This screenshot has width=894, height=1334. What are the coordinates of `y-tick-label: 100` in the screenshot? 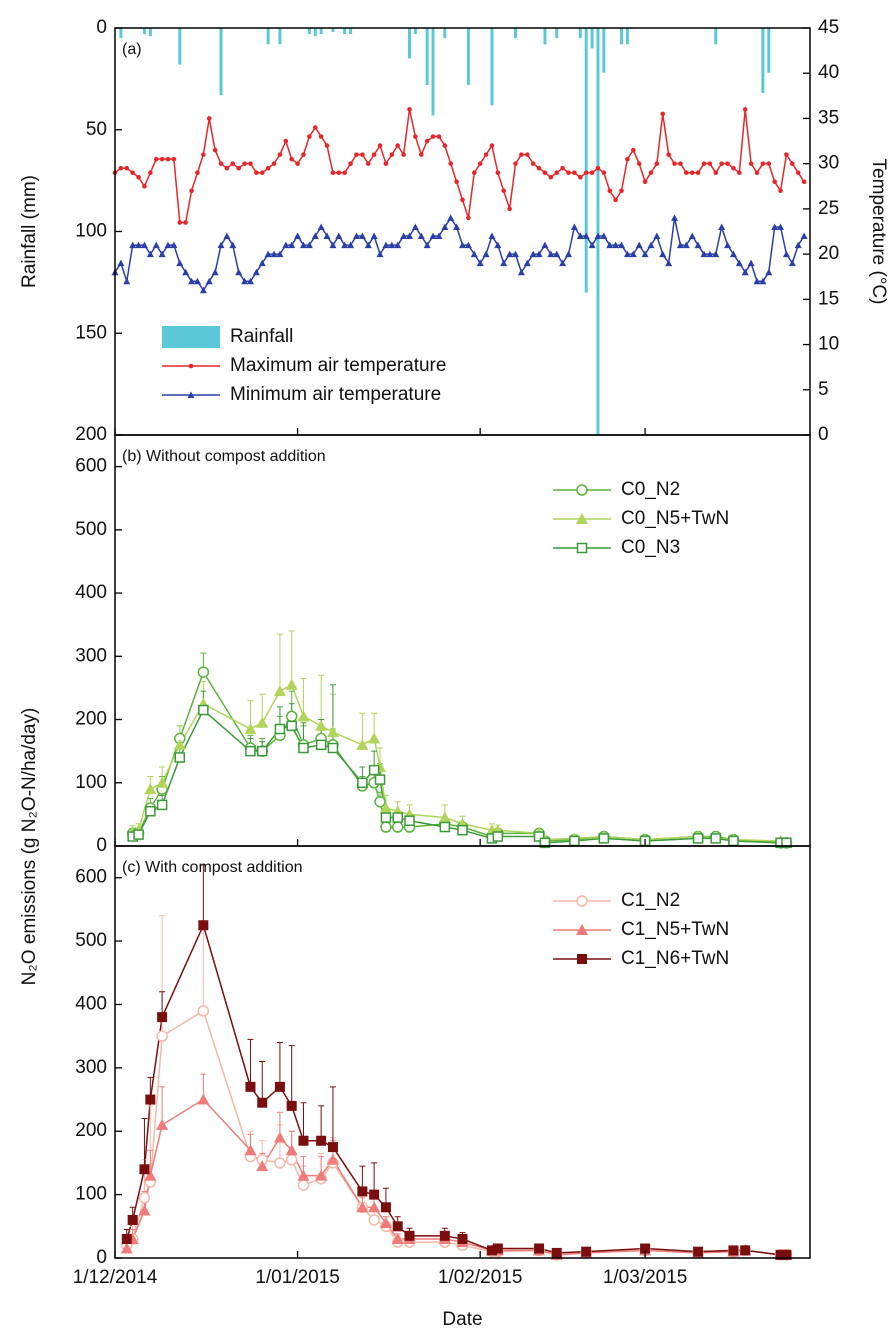 It's located at (91, 782).